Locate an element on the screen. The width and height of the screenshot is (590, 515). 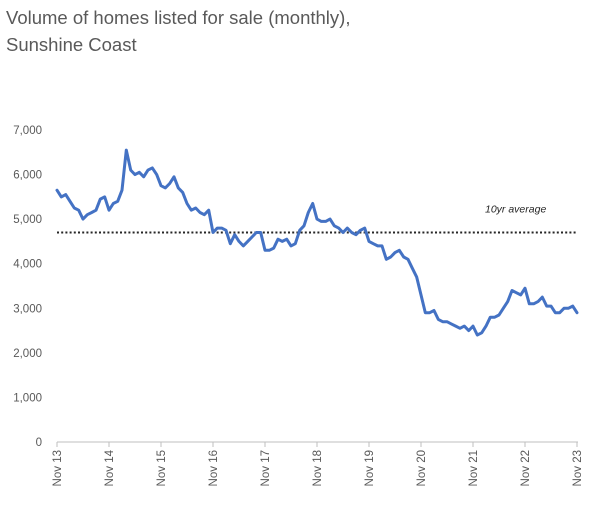
y-axis: 0 1,000 2,000 3,000 4,000 5,000 6,000 7,000 is located at coordinates (27, 287).